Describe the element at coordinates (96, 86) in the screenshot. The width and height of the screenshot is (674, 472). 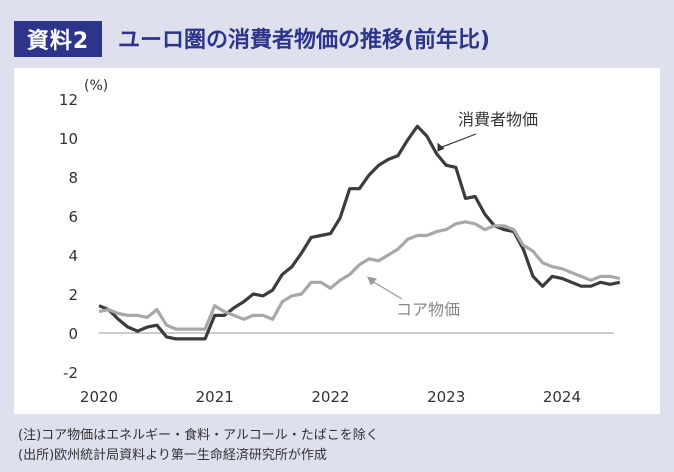
I see `y-unit-label: (%)` at that location.